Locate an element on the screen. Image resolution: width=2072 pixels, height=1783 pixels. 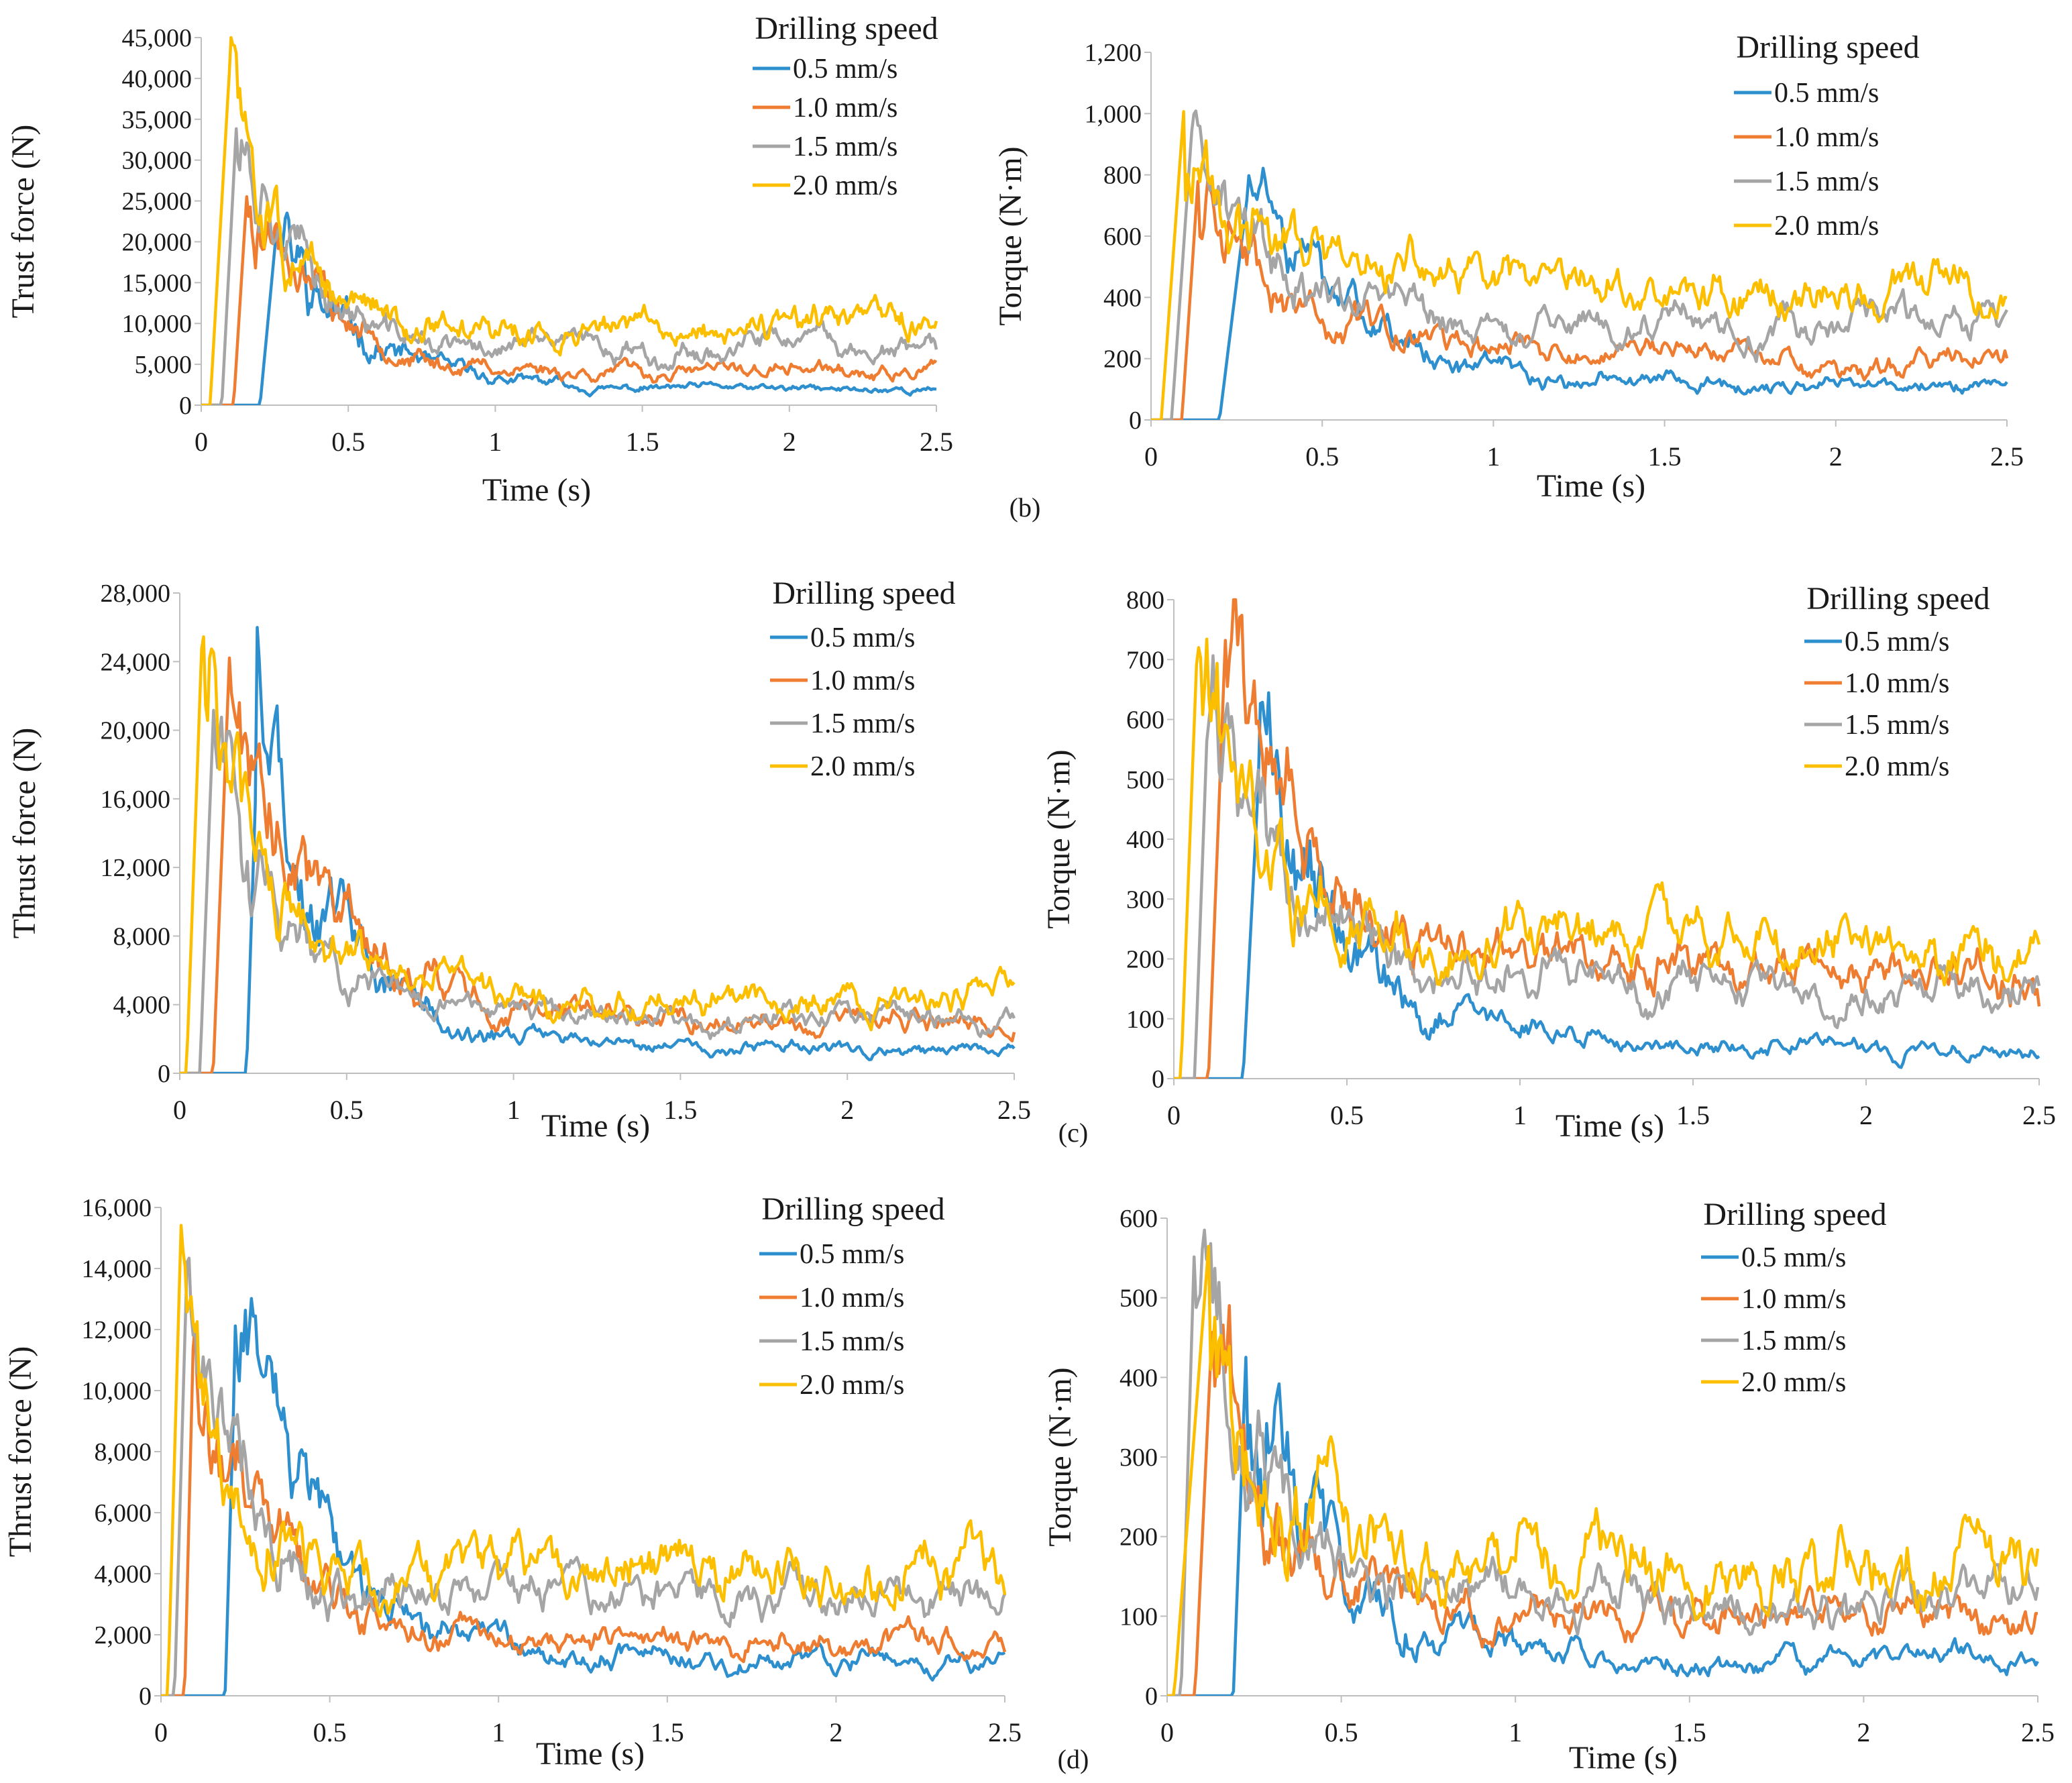
y-tick-label: 2,000 is located at coordinates (123, 1635).